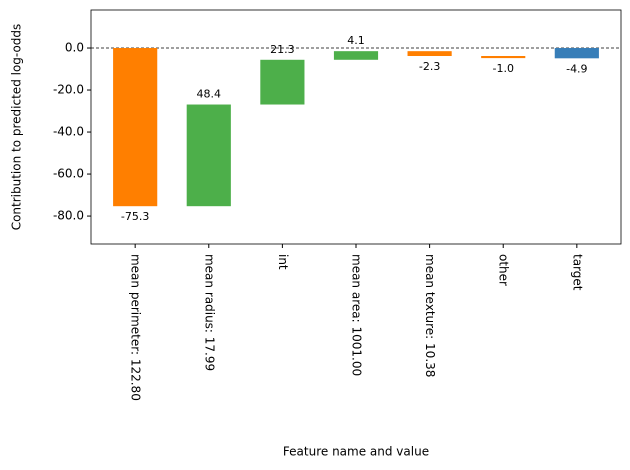 The image size is (630, 470). Describe the element at coordinates (577, 272) in the screenshot. I see `x-tick-label: target` at that location.